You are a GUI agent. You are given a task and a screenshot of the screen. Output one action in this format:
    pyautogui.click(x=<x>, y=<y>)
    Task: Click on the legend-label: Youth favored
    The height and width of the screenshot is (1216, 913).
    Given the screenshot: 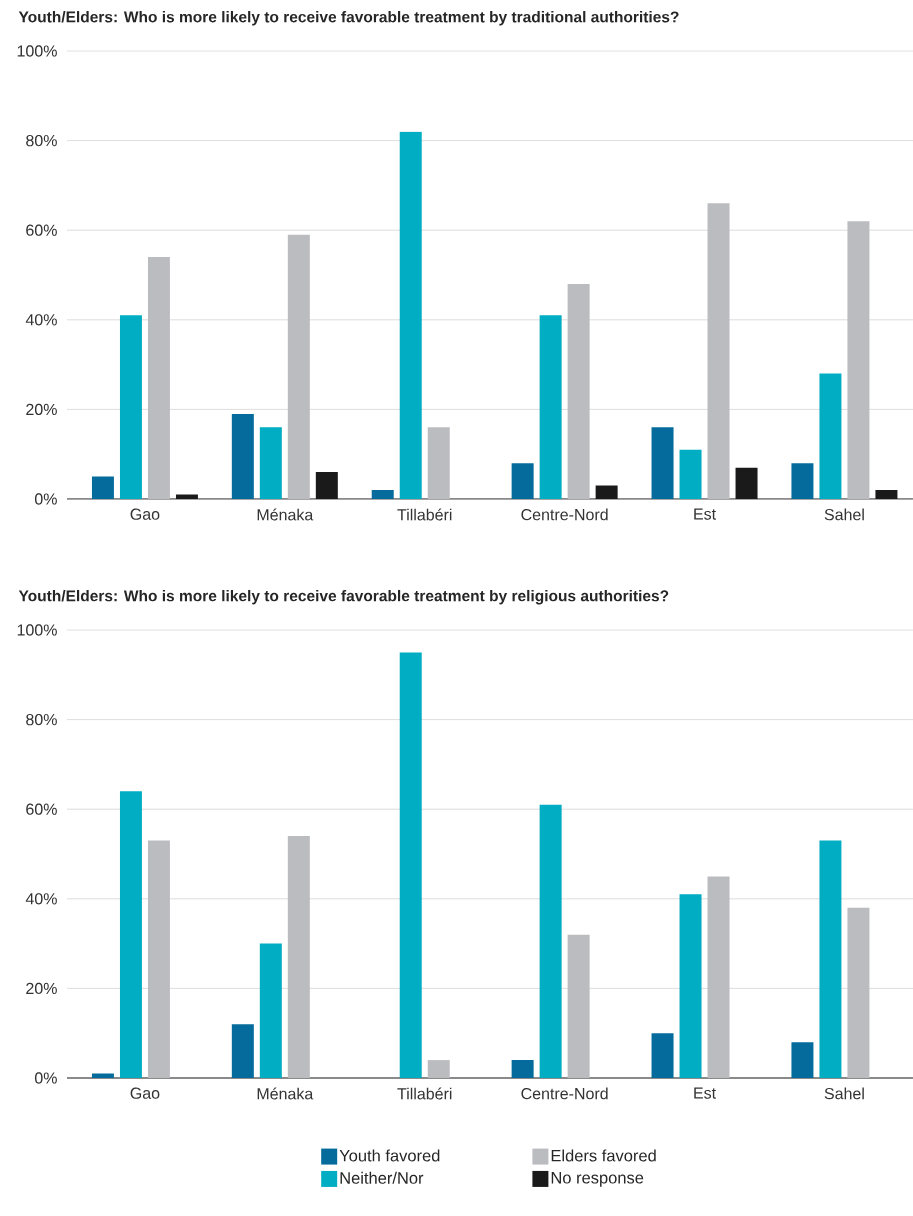 What is the action you would take?
    pyautogui.click(x=389, y=1155)
    